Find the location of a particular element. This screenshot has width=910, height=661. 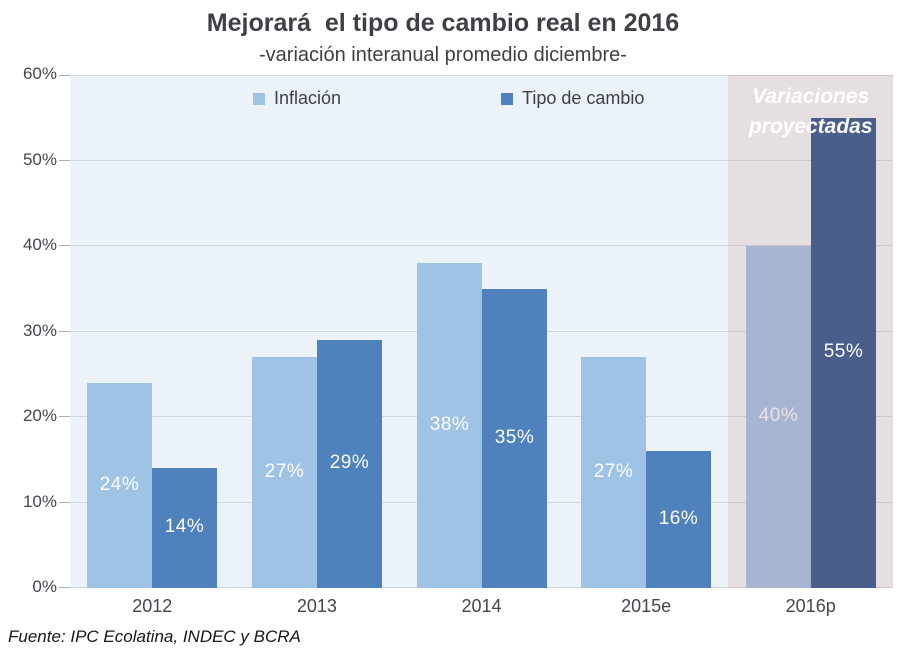

bar-value-tipo-de-cambio-2012: 14% is located at coordinates (184, 526).